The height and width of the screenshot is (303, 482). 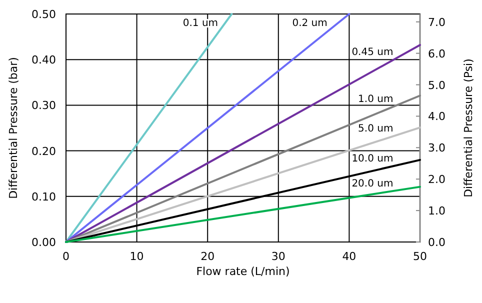 I want to click on y-tick-label: 0.10, so click(x=44, y=197).